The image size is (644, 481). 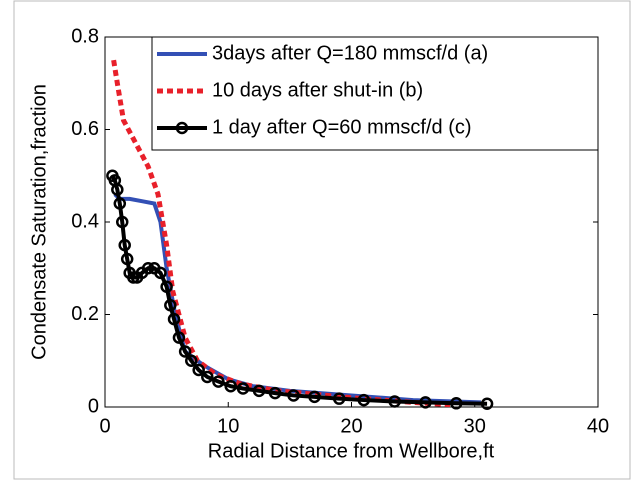 I want to click on y-tick-label: 0.8, so click(x=85, y=36).